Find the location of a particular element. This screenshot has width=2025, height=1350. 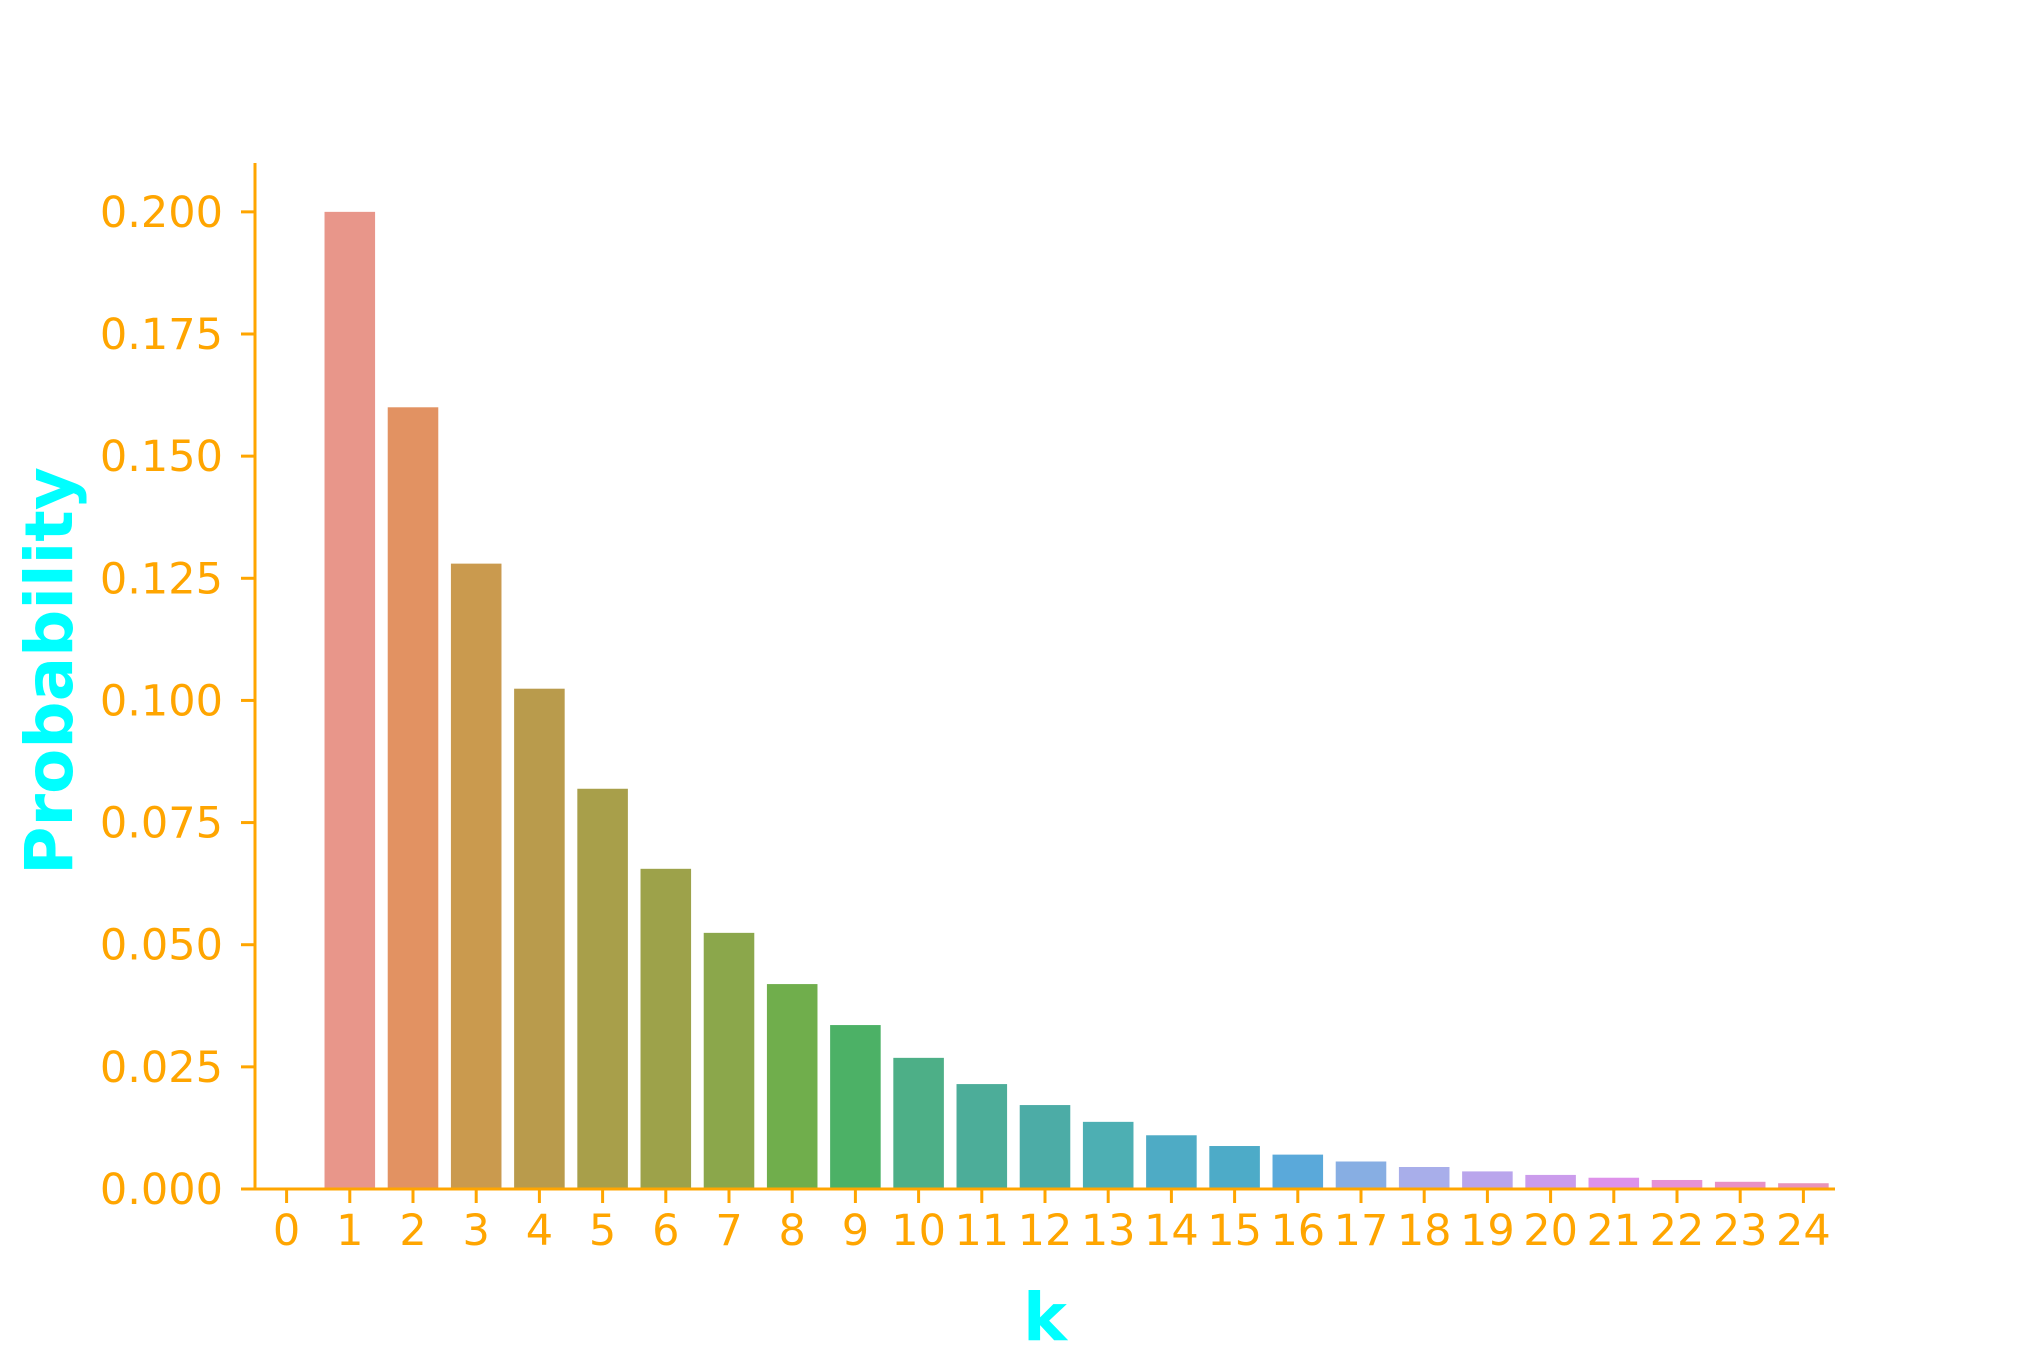

x-tick-label: 23 is located at coordinates (1740, 1231).